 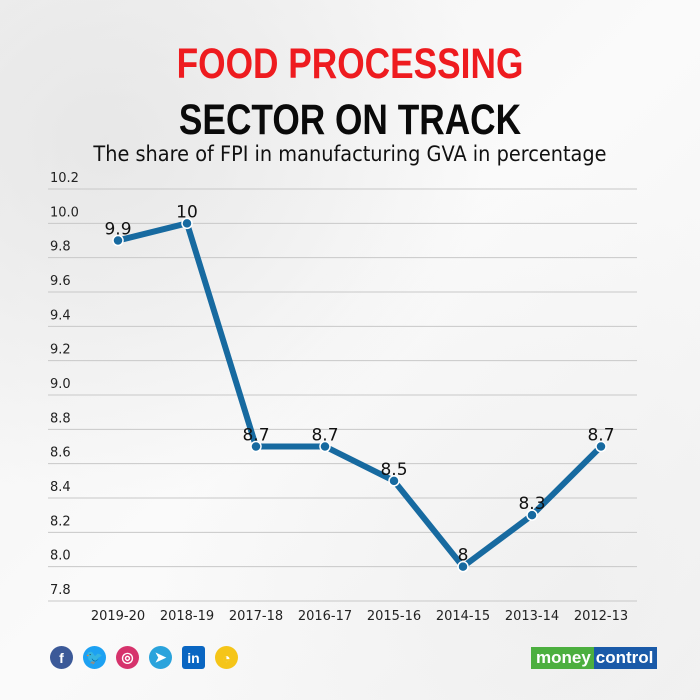 What do you see at coordinates (118, 616) in the screenshot?
I see `x-tick-label: 2019-20` at bounding box center [118, 616].